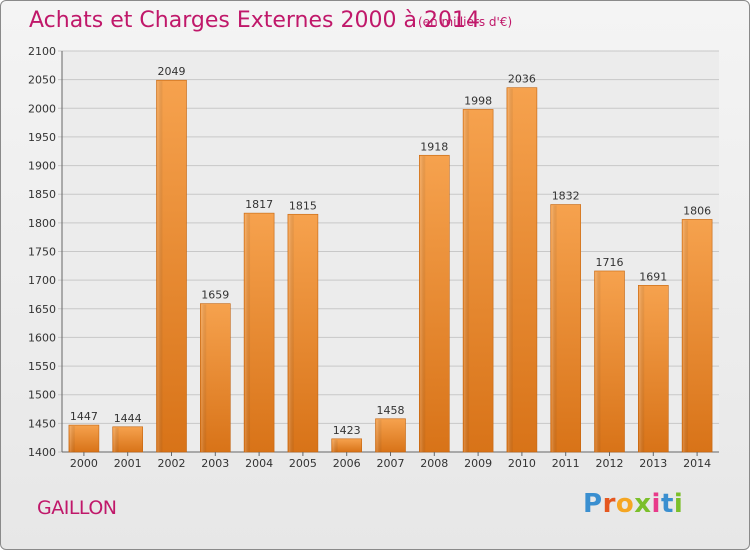  What do you see at coordinates (42, 337) in the screenshot?
I see `y-tick-label: 1600` at bounding box center [42, 337].